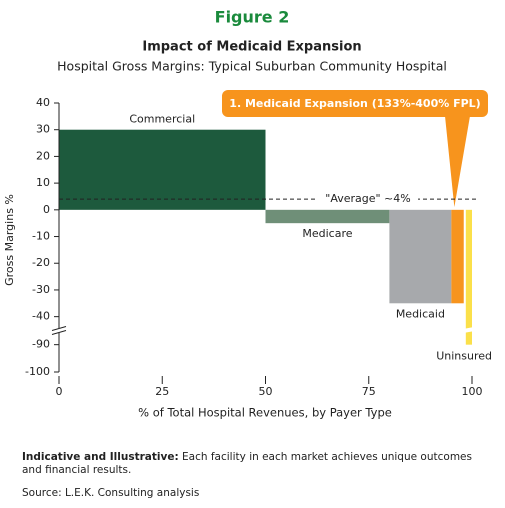 Image resolution: width=505 pixels, height=508 pixels. I want to click on bar-label: Uninsured, so click(464, 356).